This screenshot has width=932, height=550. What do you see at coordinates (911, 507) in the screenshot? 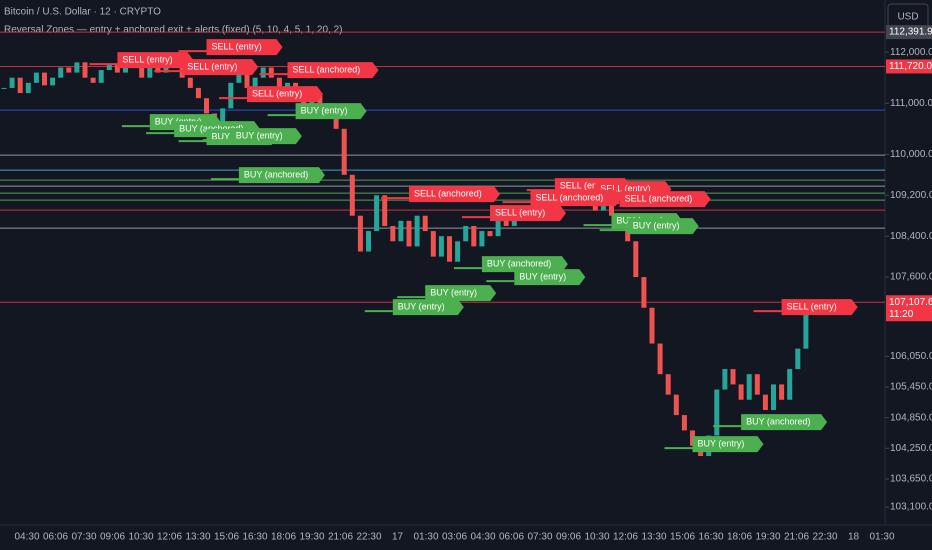
I see `y-tick-label: 103,100.00` at bounding box center [911, 507].